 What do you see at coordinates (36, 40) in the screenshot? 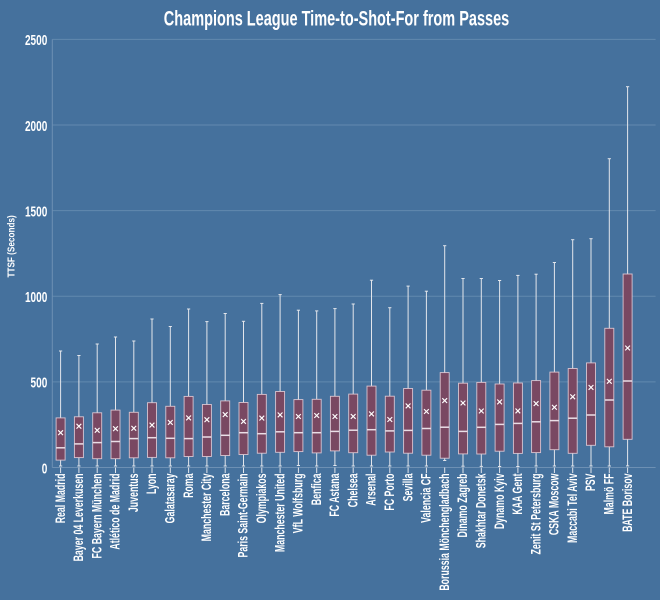
I see `svg-text: 2500` at bounding box center [36, 40].